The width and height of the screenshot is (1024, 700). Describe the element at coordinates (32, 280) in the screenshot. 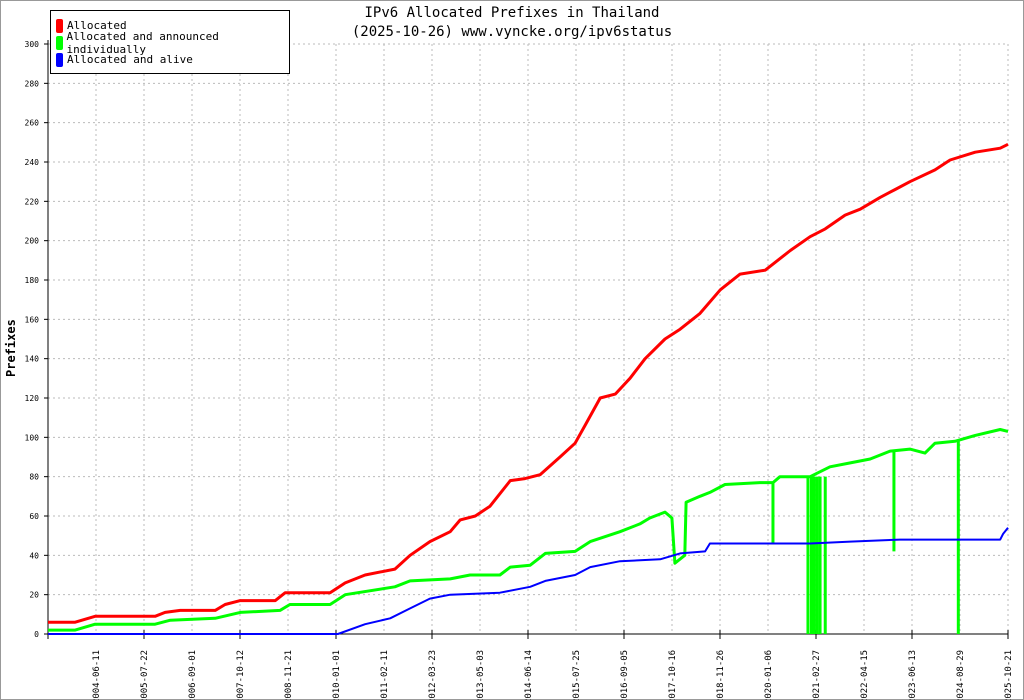

I see `y-tick-label: 180` at that location.